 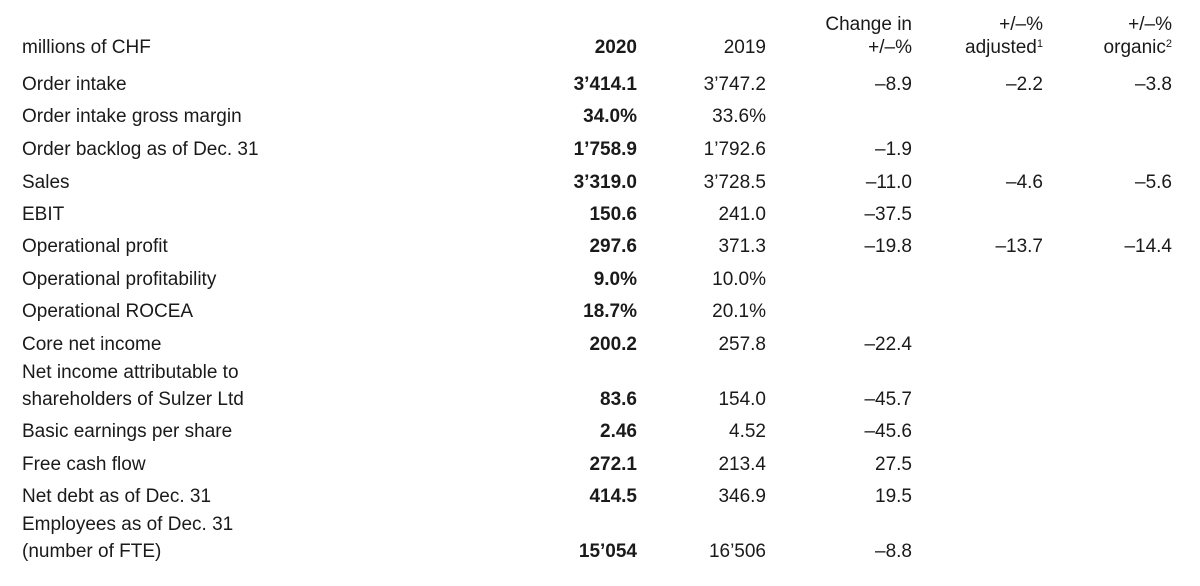 I want to click on value-2020: 15’054, so click(x=607, y=551).